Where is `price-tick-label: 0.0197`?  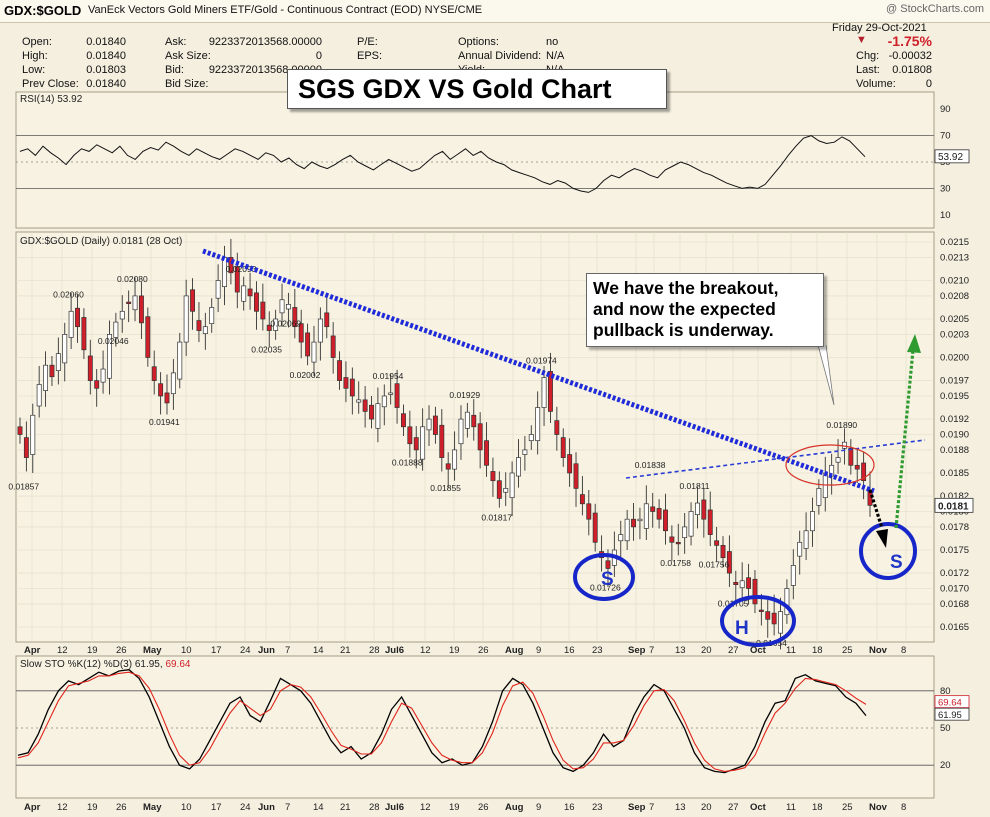
price-tick-label: 0.0197 is located at coordinates (954, 381).